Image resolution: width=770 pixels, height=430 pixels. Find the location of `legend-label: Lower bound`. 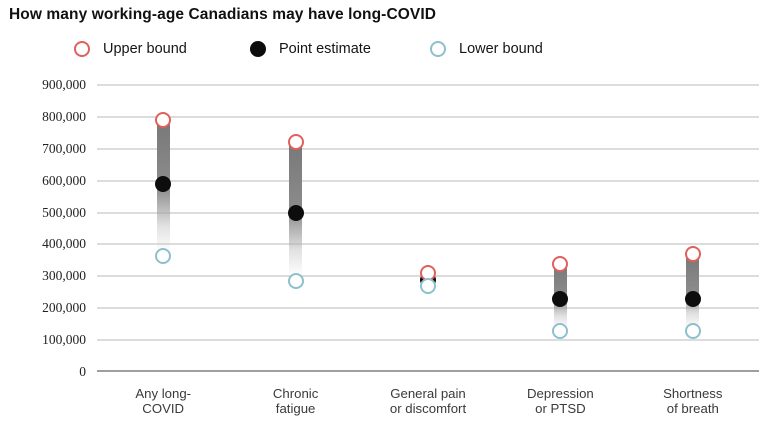

legend-label: Lower bound is located at coordinates (501, 49).